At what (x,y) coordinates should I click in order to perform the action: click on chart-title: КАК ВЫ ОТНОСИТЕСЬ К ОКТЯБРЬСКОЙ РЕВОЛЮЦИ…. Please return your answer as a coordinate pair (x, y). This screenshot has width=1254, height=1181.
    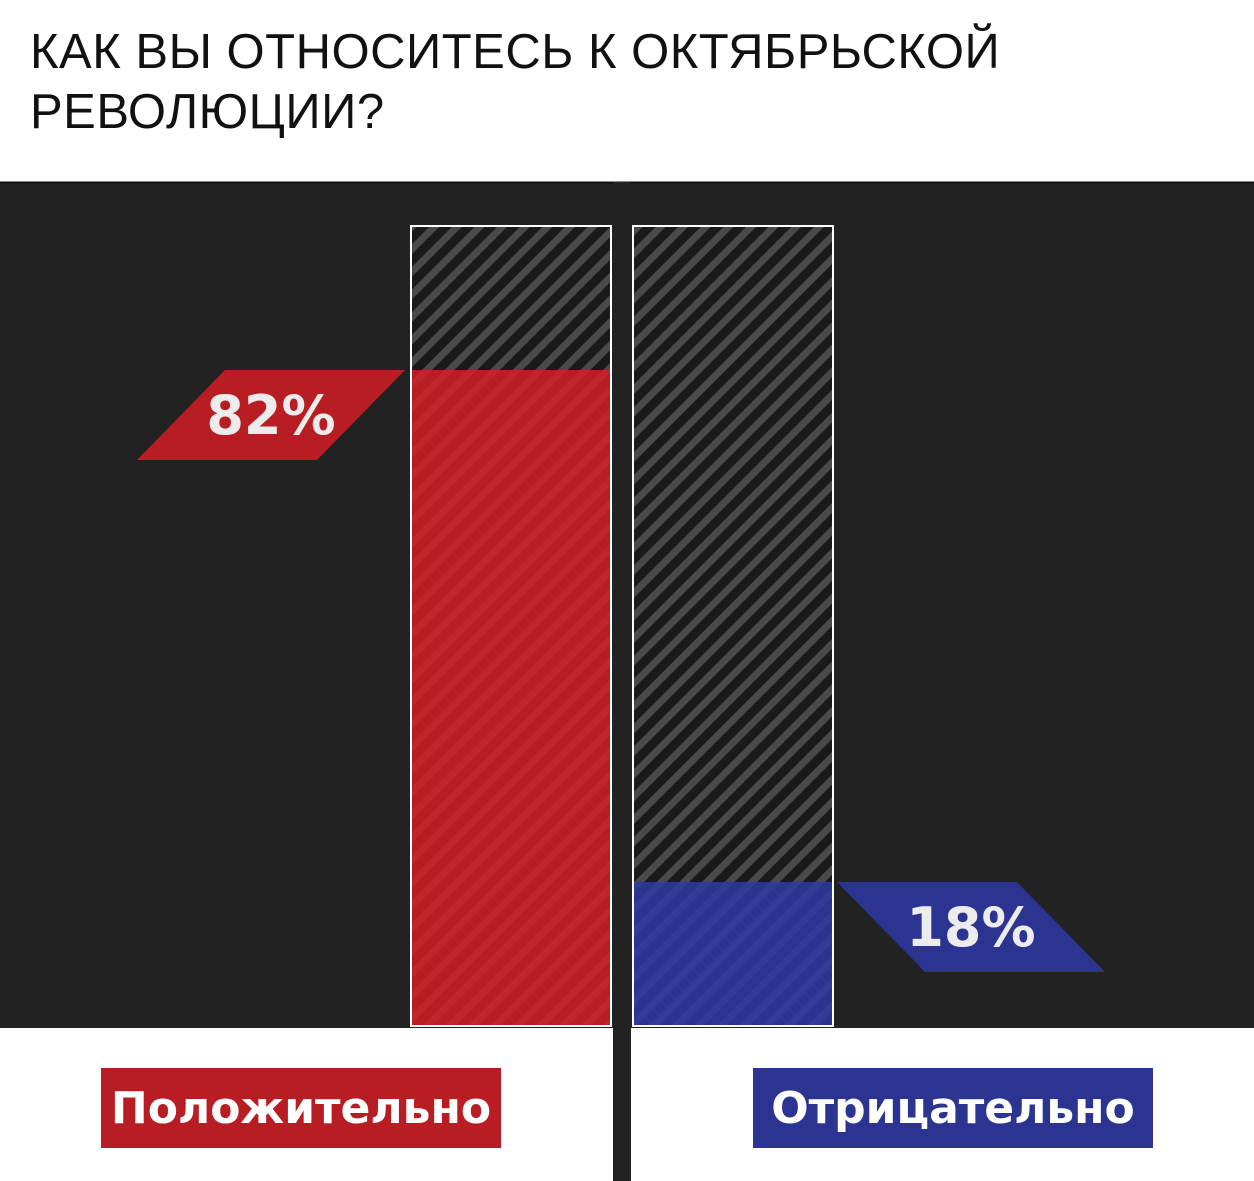
    Looking at the image, I should click on (515, 82).